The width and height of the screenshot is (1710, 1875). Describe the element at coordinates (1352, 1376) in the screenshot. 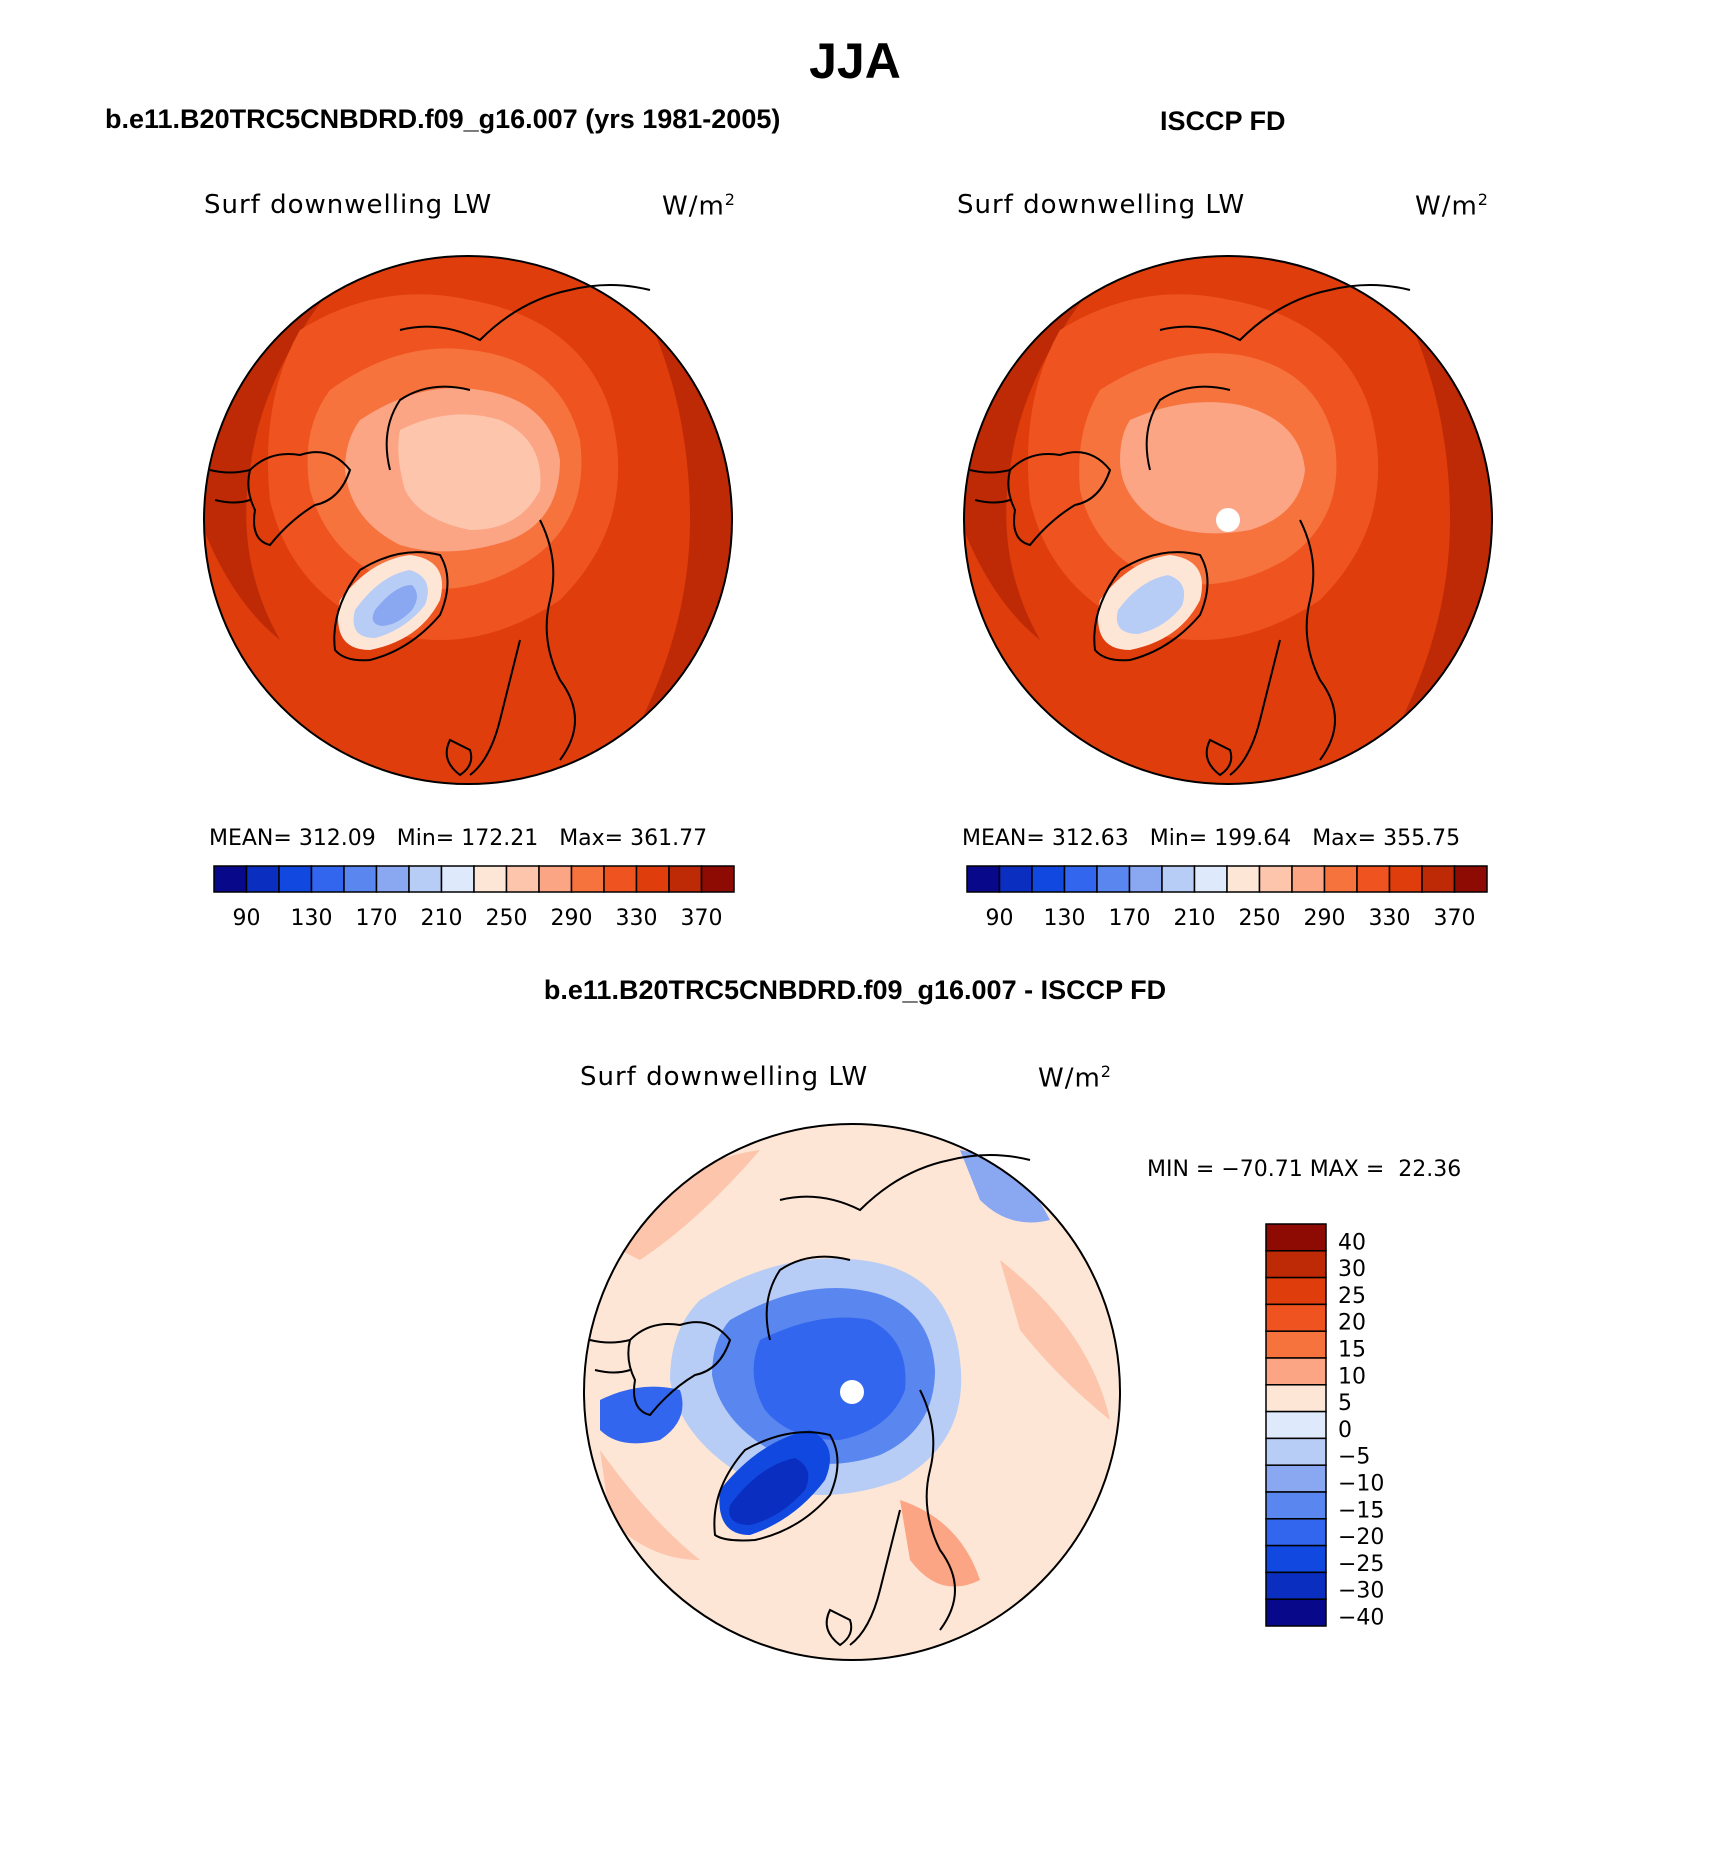

I see `panel3-colorbar-tick-label: 10` at that location.